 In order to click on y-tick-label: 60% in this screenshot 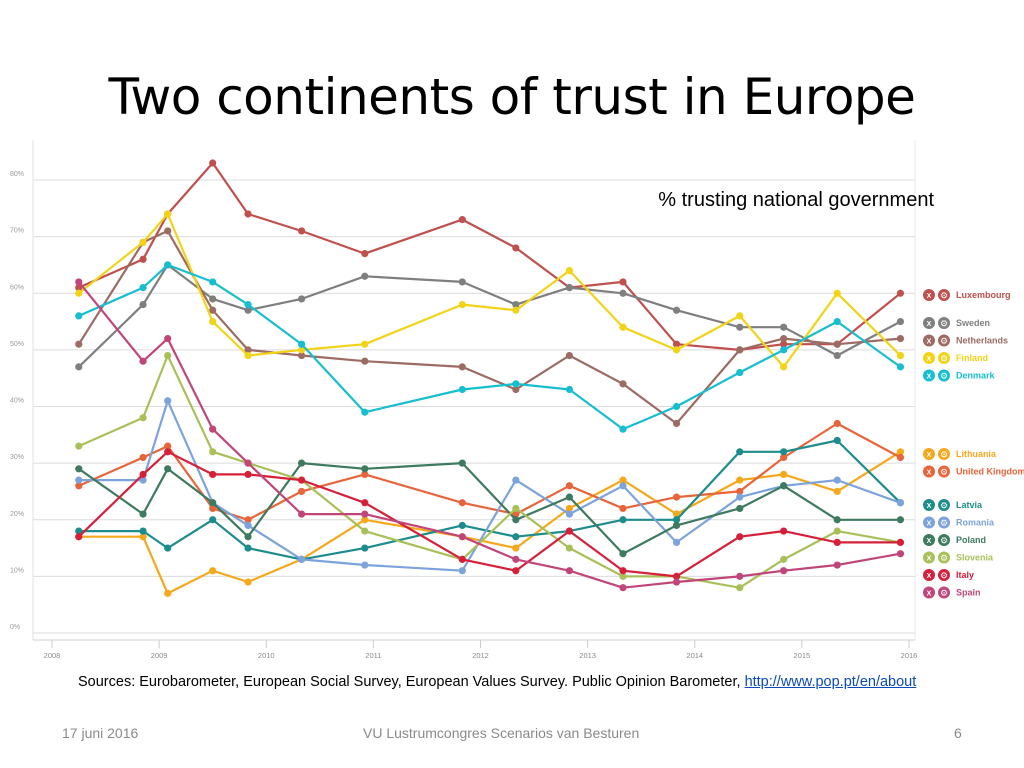, I will do `click(17, 287)`.